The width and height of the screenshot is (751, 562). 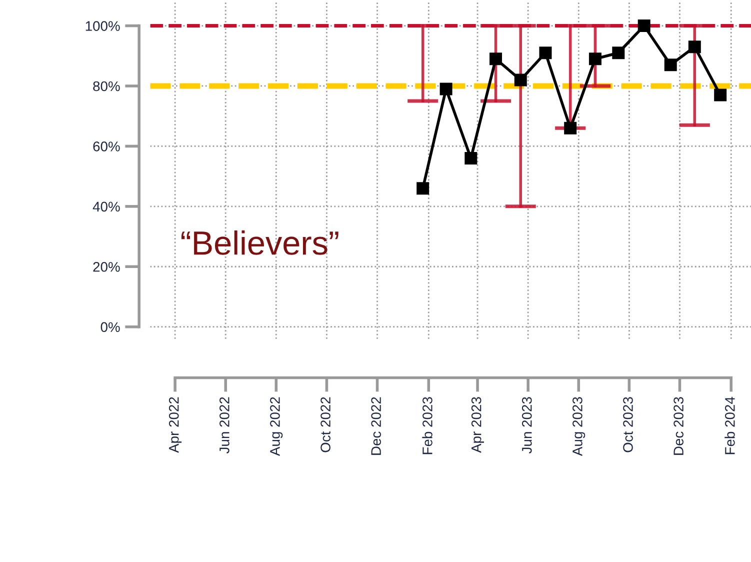 I want to click on x-tick-label: Oct 2022, so click(x=325, y=424).